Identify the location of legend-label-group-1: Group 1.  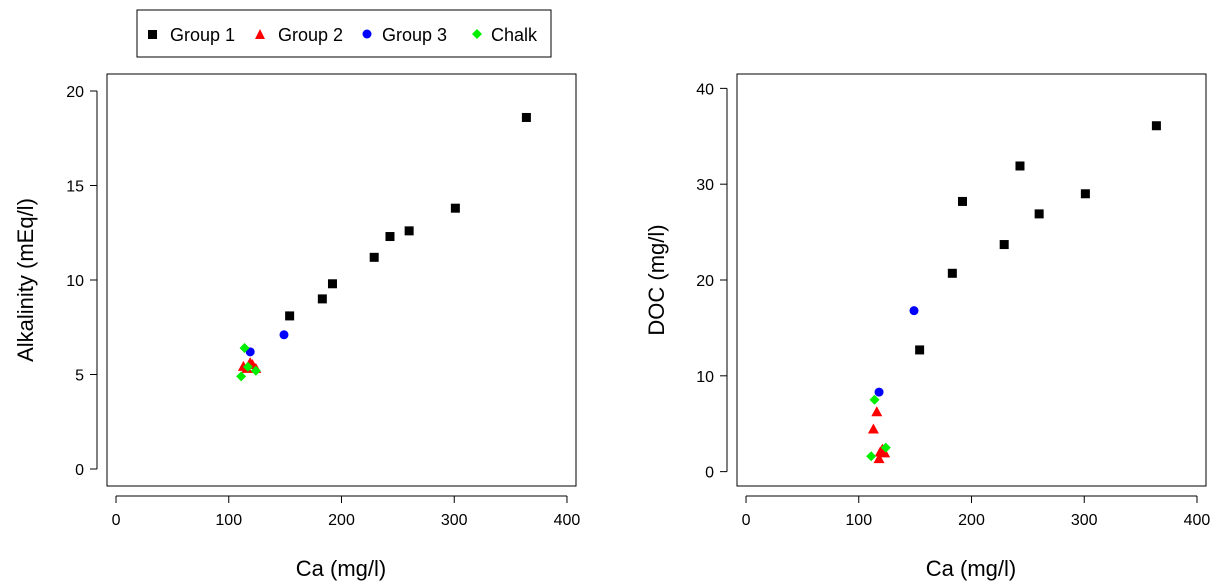
(202, 35).